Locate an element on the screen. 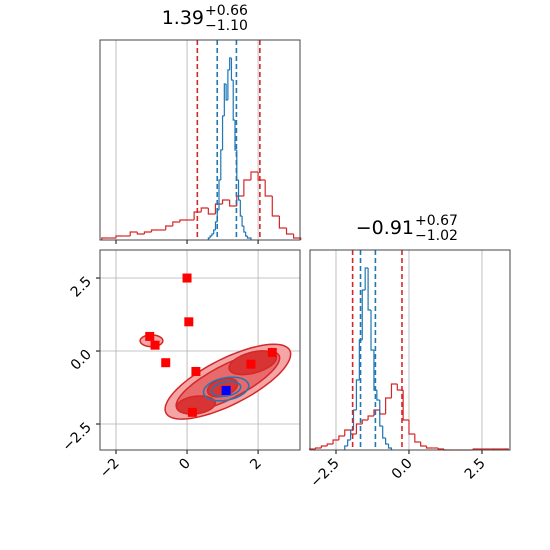 The height and width of the screenshot is (550, 550). x-tick-label: 0.0 is located at coordinates (402, 469).